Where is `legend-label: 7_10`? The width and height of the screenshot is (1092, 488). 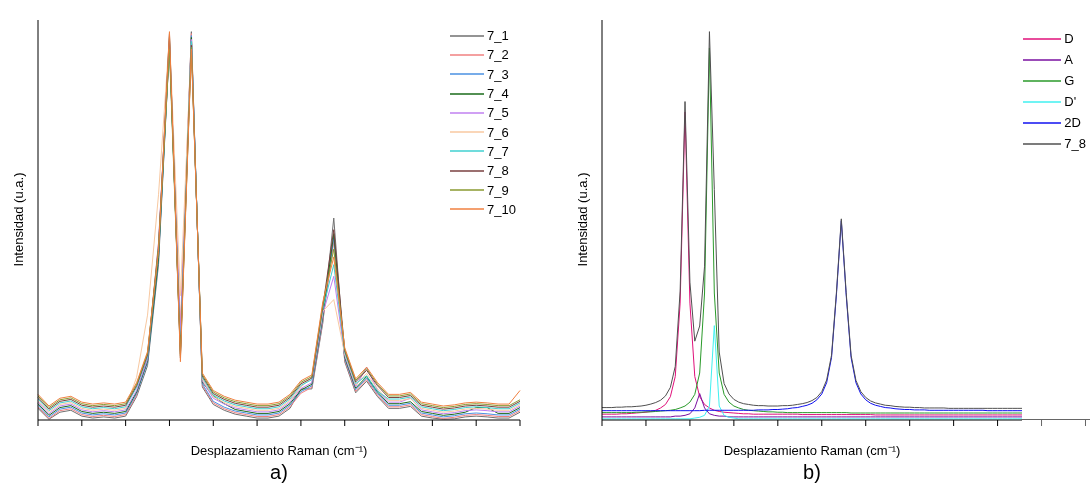
legend-label: 7_10 is located at coordinates (501, 209).